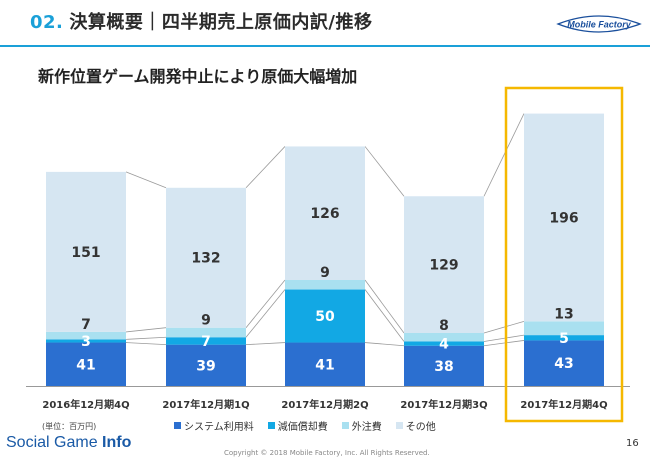 The image size is (650, 459). What do you see at coordinates (47, 22) in the screenshot?
I see `section-number: 02.` at bounding box center [47, 22].